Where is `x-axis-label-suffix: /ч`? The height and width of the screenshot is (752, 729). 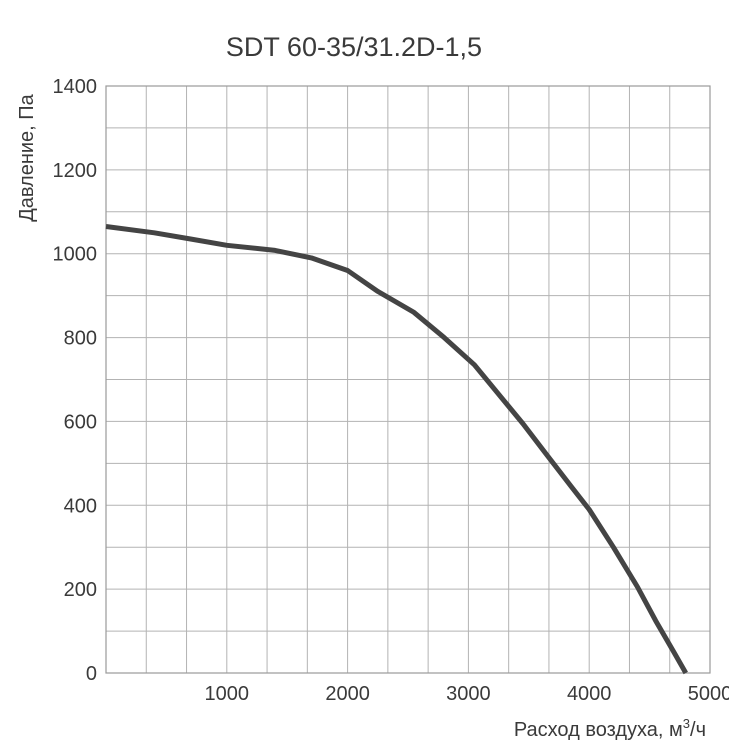
x-axis-label-suffix: /ч is located at coordinates (698, 730).